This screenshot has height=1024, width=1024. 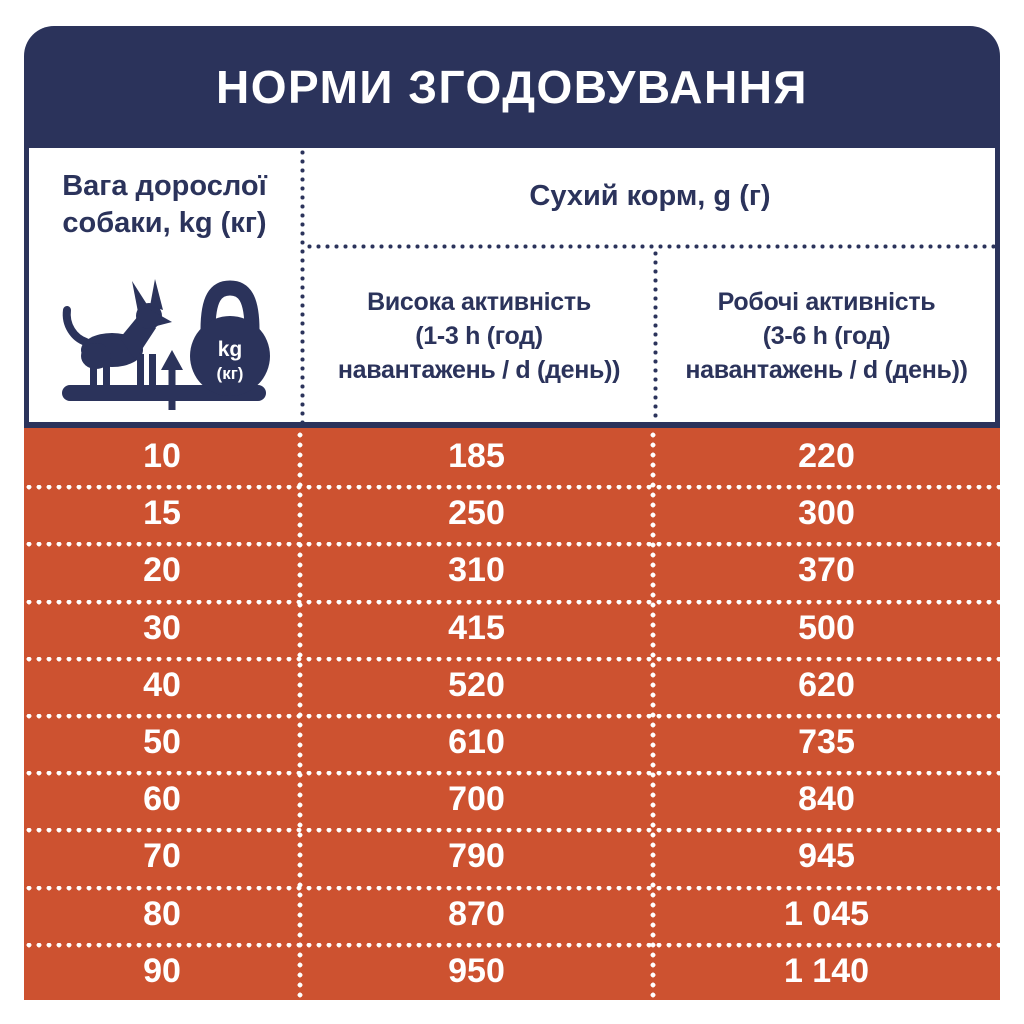 I want to click on header-vertical-dotted-divider, so click(x=302, y=285).